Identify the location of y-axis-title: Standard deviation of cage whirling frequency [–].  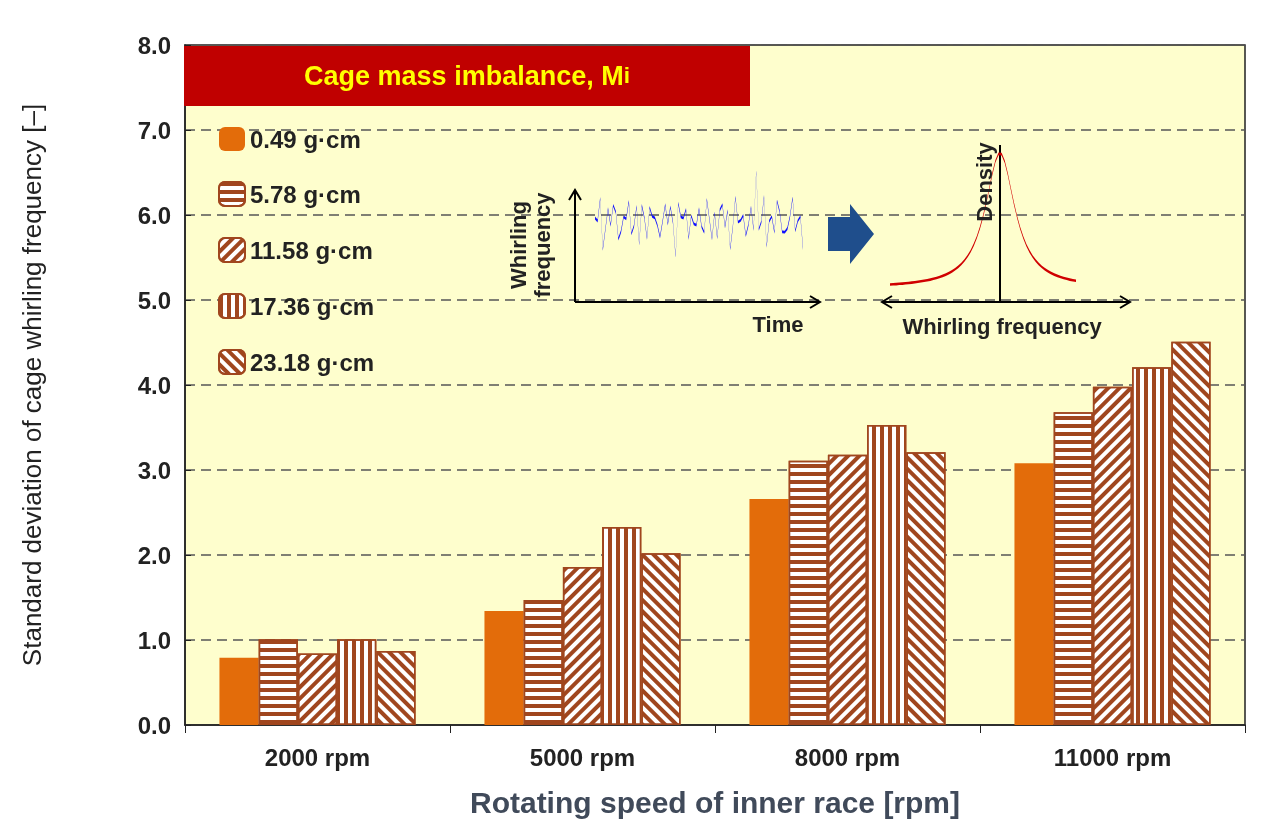
(32, 385).